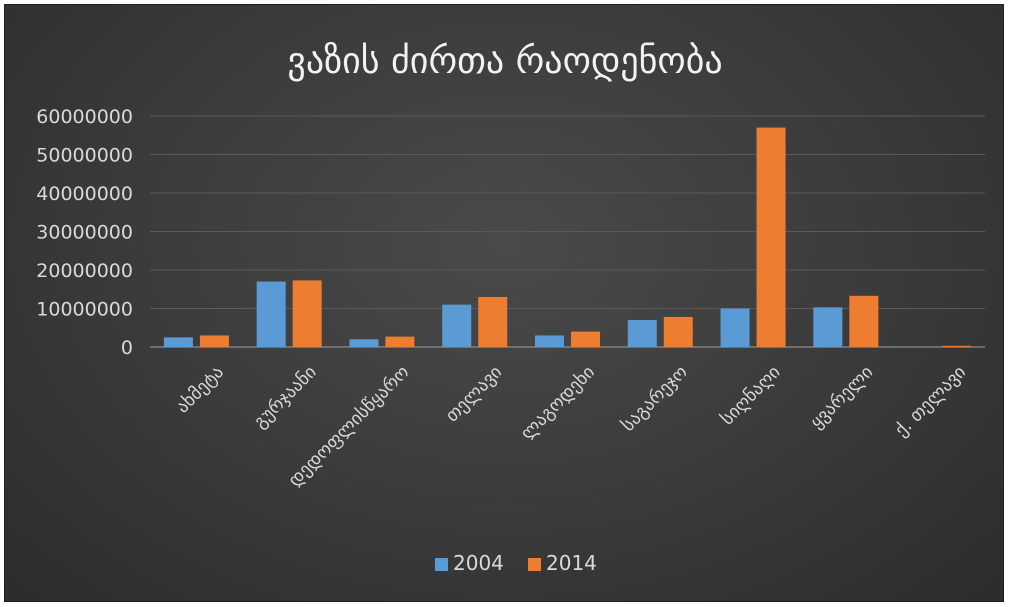  What do you see at coordinates (84, 194) in the screenshot?
I see `y-tick-label: 40000000` at bounding box center [84, 194].